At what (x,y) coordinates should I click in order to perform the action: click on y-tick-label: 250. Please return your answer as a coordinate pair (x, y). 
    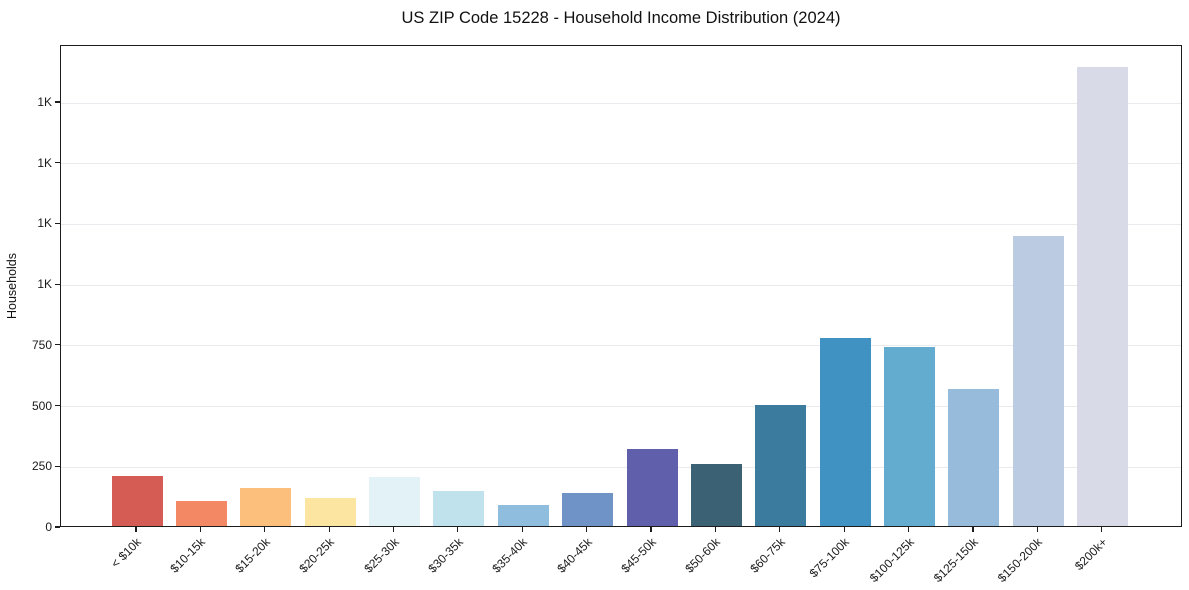
    Looking at the image, I should click on (41, 466).